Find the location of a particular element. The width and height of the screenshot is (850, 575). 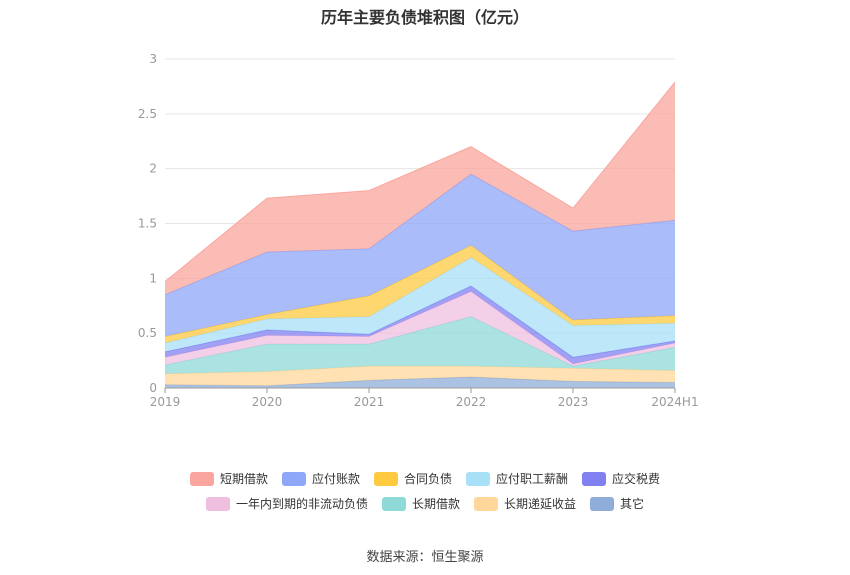

legend-item: 短期借款 is located at coordinates (228, 478).